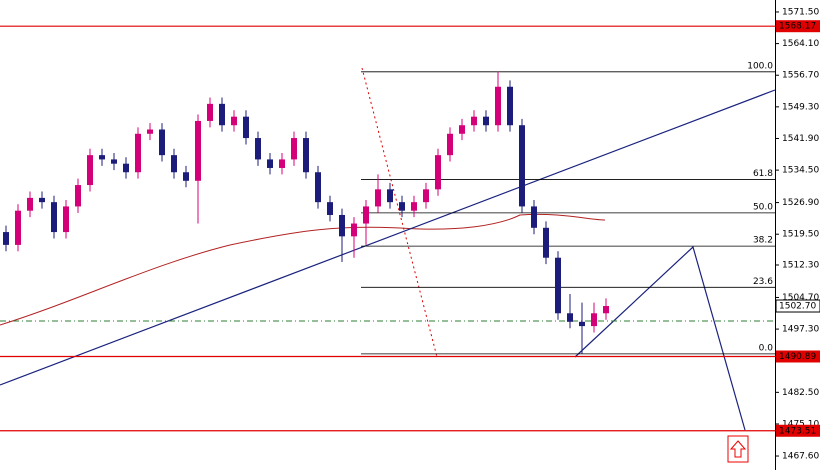 This screenshot has height=470, width=820. Describe the element at coordinates (800, 44) in the screenshot. I see `y-tick-label: 1564.10` at that location.